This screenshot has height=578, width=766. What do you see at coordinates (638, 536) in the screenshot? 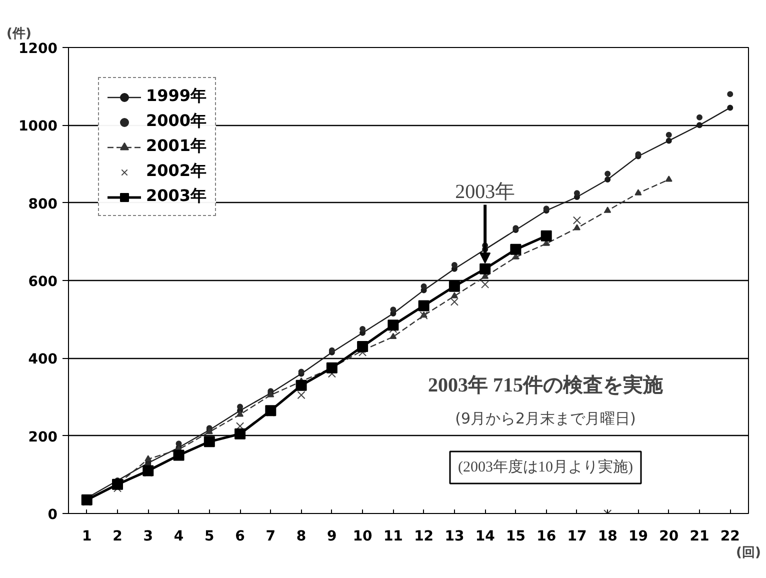
I see `x-tick-label: 19` at bounding box center [638, 536].